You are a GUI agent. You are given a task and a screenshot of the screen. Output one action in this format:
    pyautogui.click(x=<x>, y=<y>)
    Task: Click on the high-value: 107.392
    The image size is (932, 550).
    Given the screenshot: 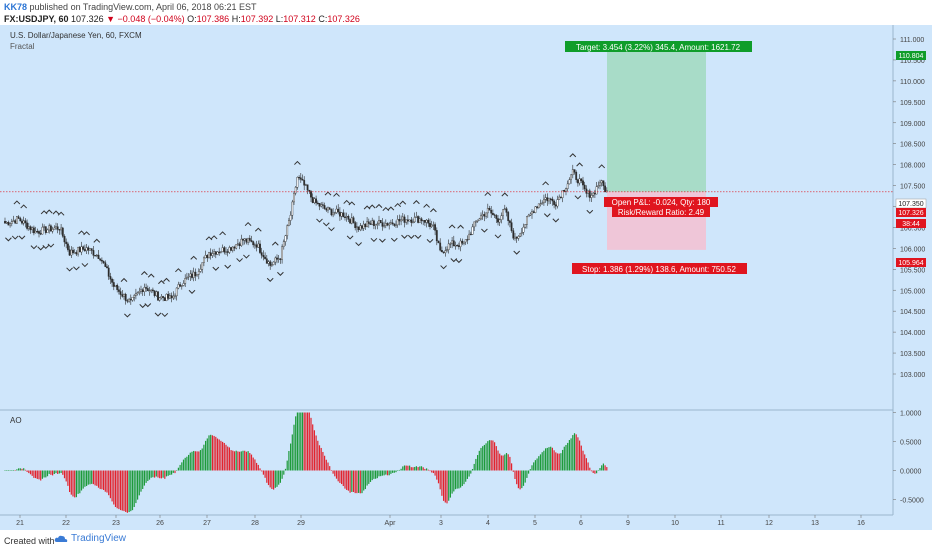 What is the action you would take?
    pyautogui.click(x=257, y=19)
    